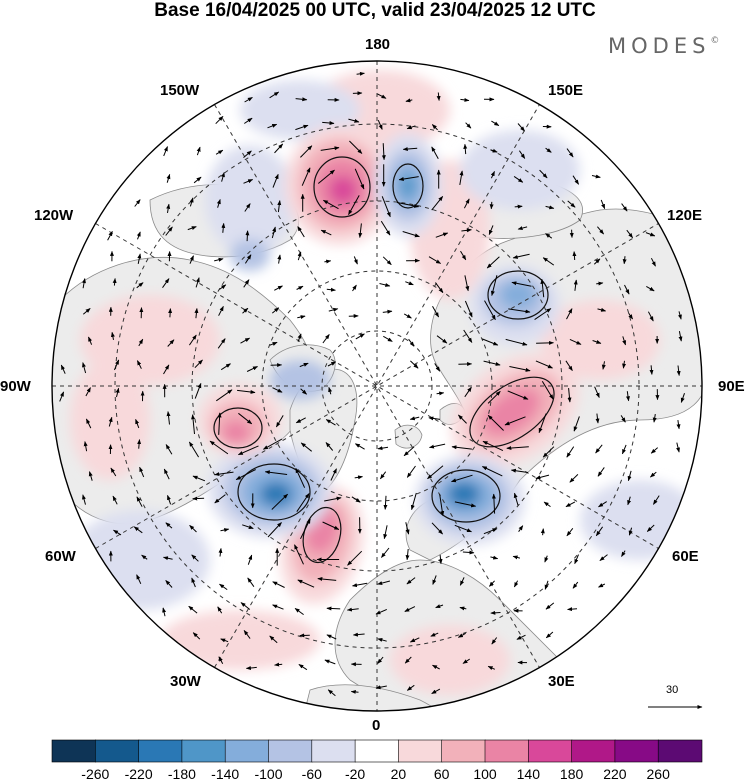 The height and width of the screenshot is (783, 750). Describe the element at coordinates (566, 90) in the screenshot. I see `lon-label-150e: 150E` at that location.